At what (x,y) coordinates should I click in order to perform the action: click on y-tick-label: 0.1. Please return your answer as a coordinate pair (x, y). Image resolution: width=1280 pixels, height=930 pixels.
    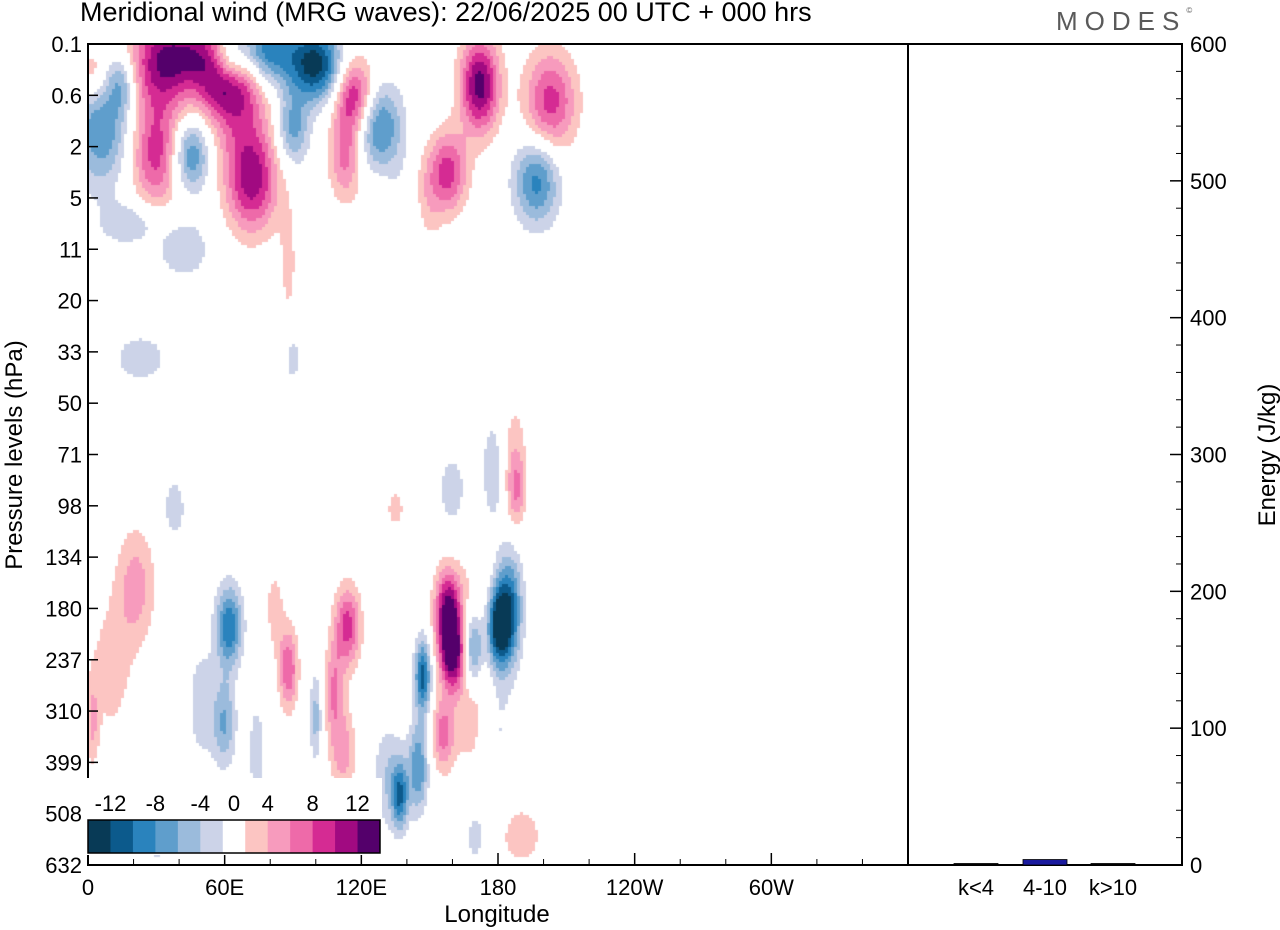
    Looking at the image, I should click on (66, 44).